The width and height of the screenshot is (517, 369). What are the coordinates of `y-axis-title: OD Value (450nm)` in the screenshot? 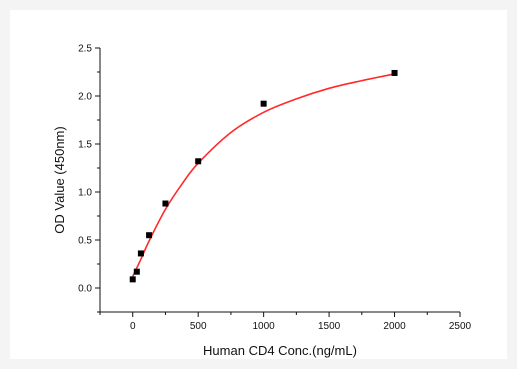 It's located at (59, 179).